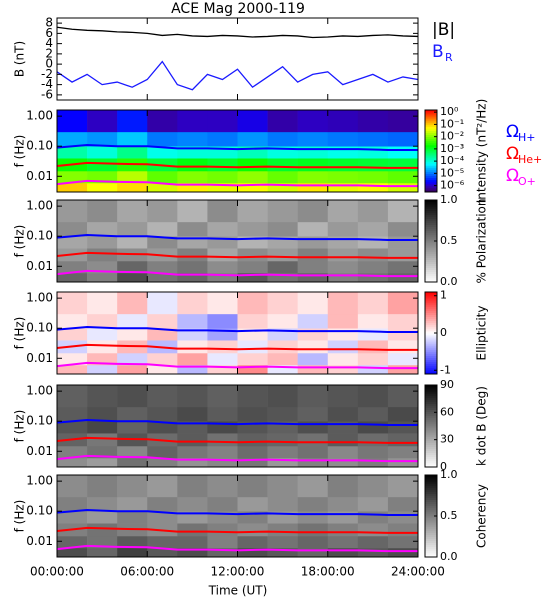 The width and height of the screenshot is (550, 600). Describe the element at coordinates (39, 451) in the screenshot. I see `y-tick-label: 0.01` at that location.